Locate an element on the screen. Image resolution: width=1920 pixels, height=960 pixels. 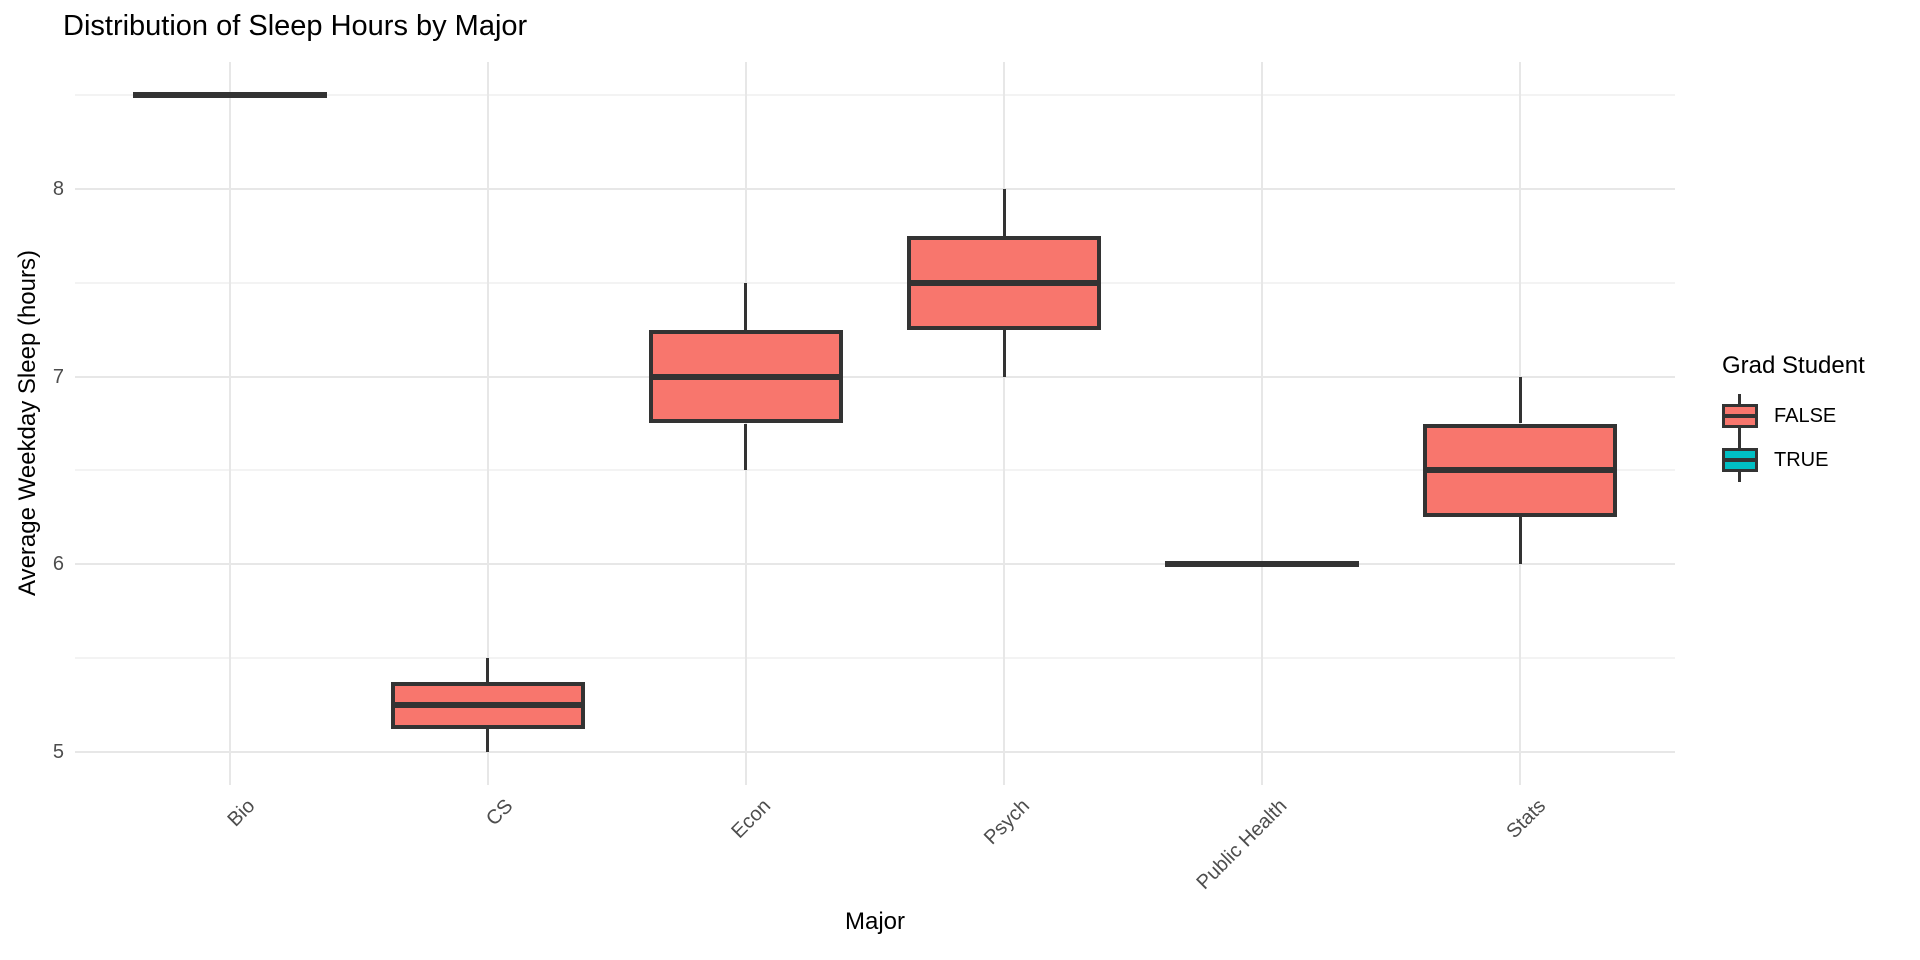
boxplot-psych-box is located at coordinates (1004, 282).